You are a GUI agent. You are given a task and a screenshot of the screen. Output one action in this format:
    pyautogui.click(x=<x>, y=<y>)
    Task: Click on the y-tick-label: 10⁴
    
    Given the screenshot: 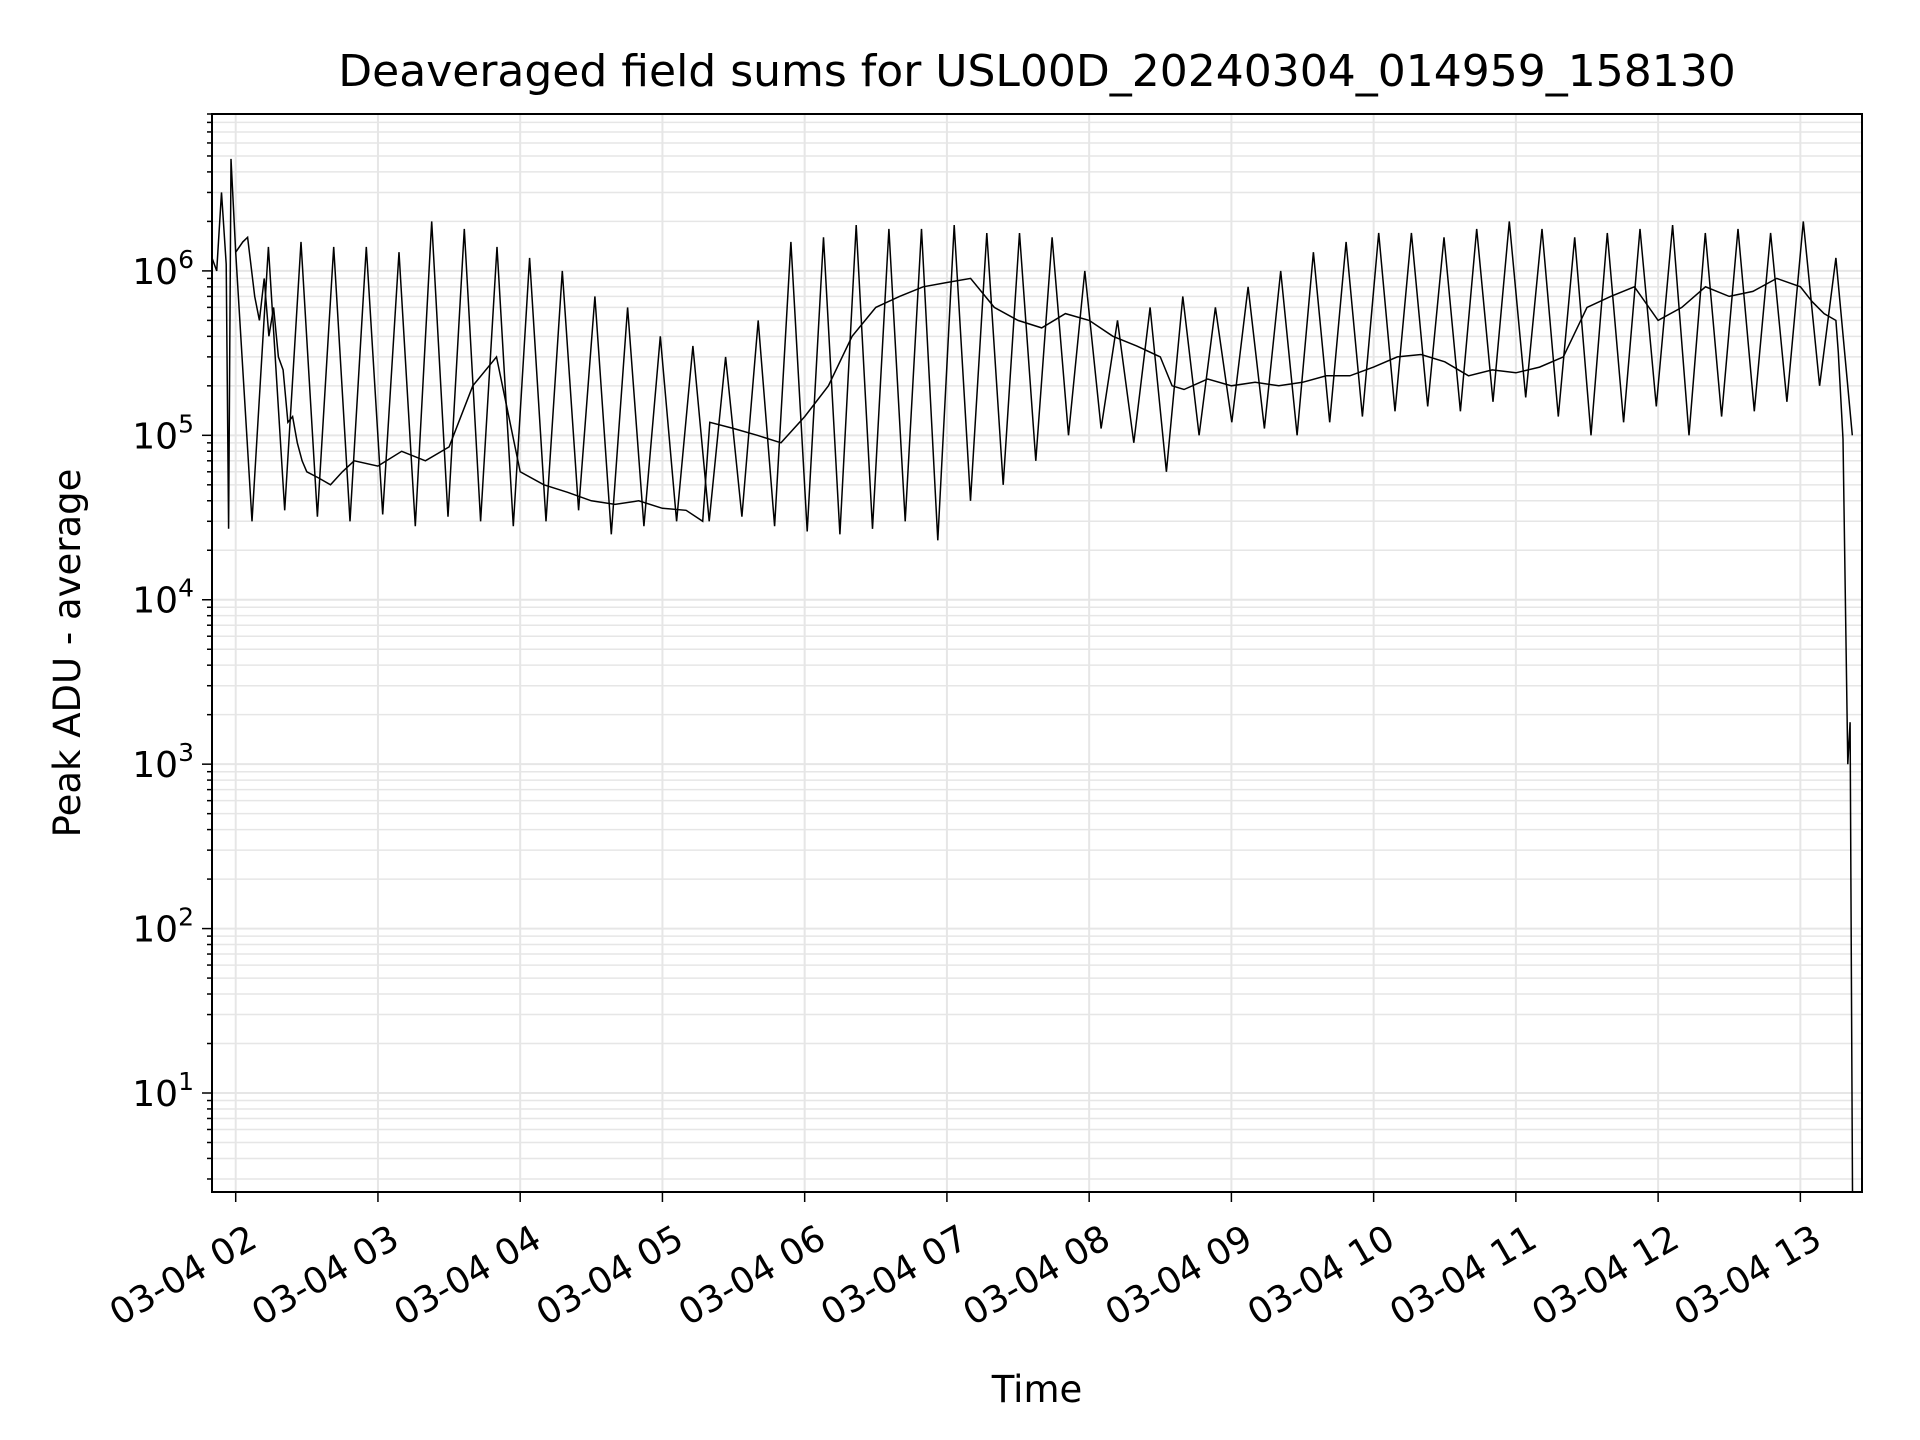 What is the action you would take?
    pyautogui.click(x=163, y=598)
    